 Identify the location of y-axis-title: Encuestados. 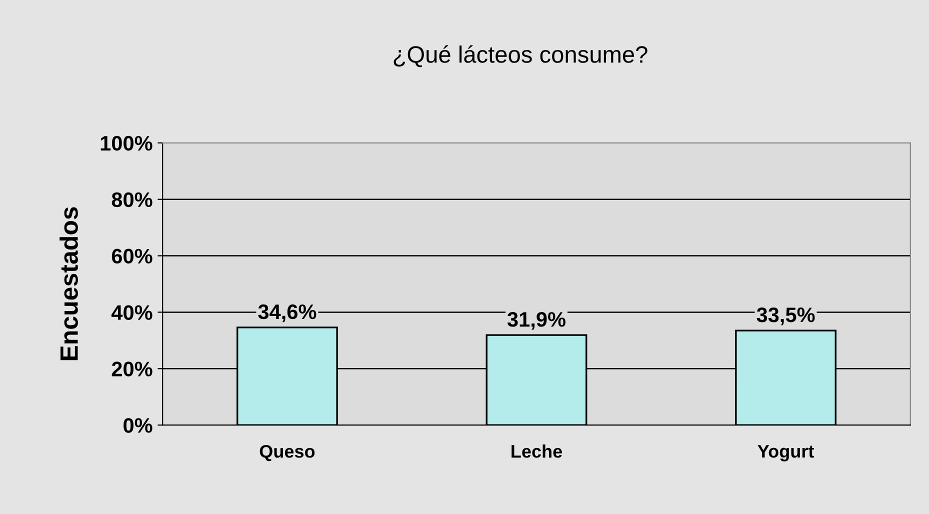
(69, 283).